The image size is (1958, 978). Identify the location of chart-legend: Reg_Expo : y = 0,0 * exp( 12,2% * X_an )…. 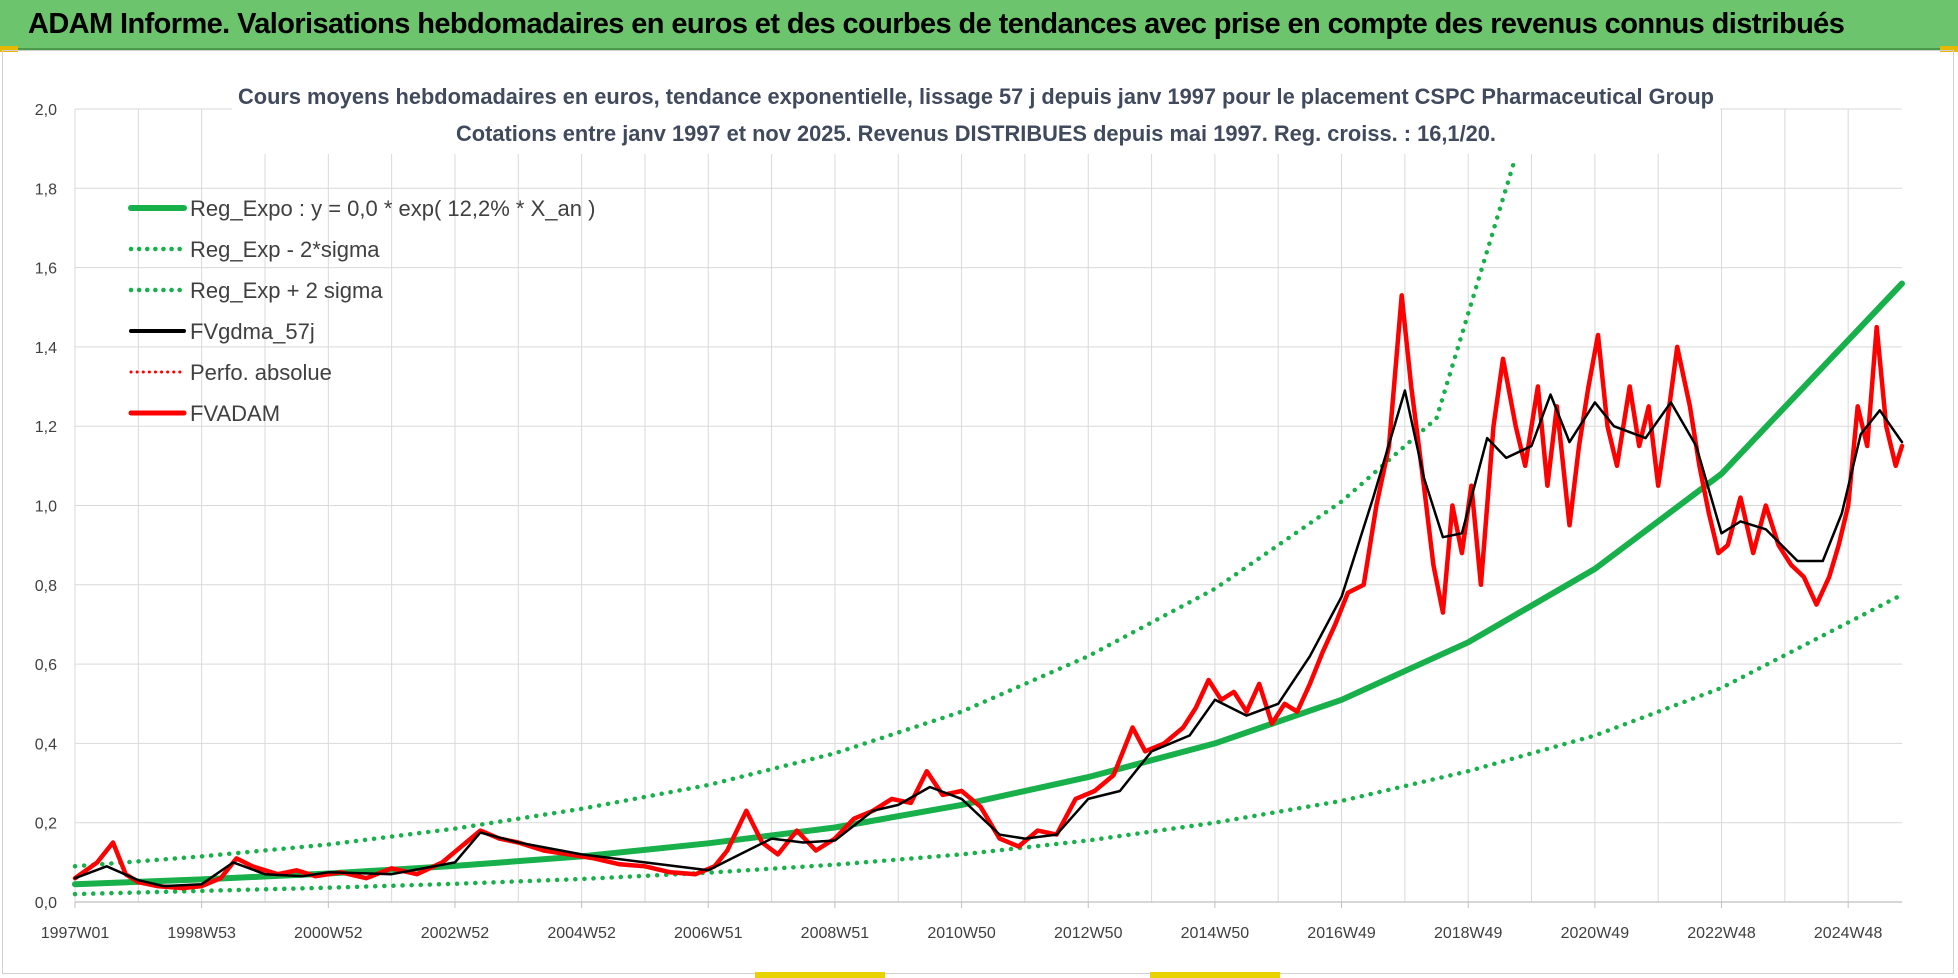
(361, 311).